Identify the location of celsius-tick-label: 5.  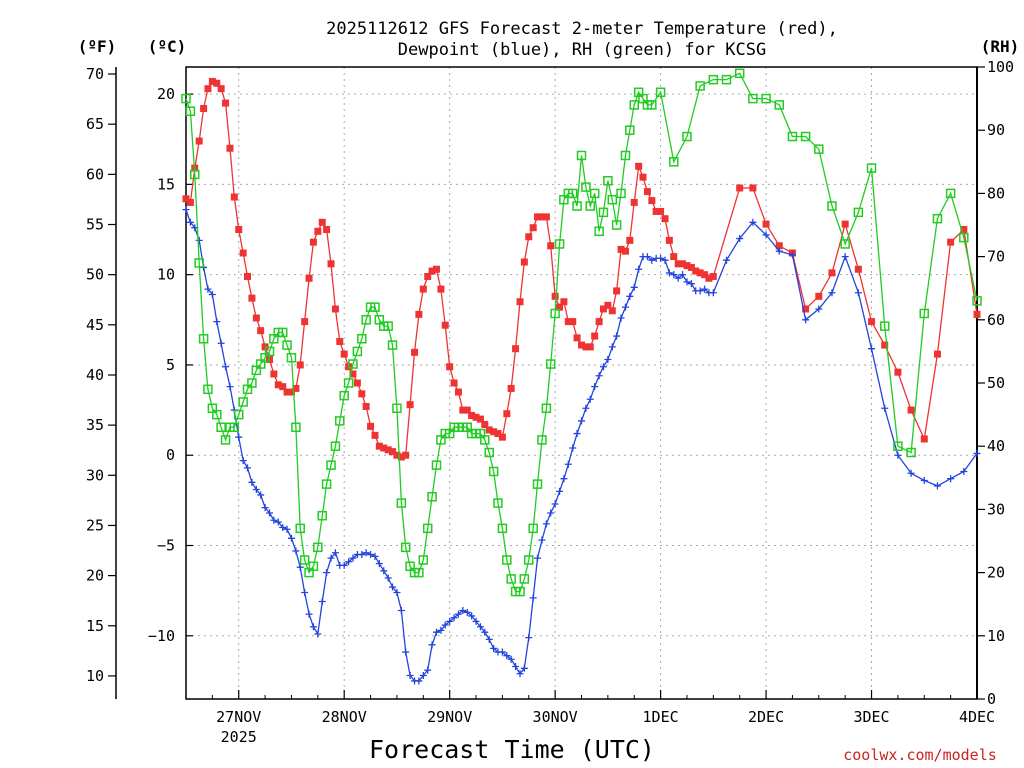
(170, 365).